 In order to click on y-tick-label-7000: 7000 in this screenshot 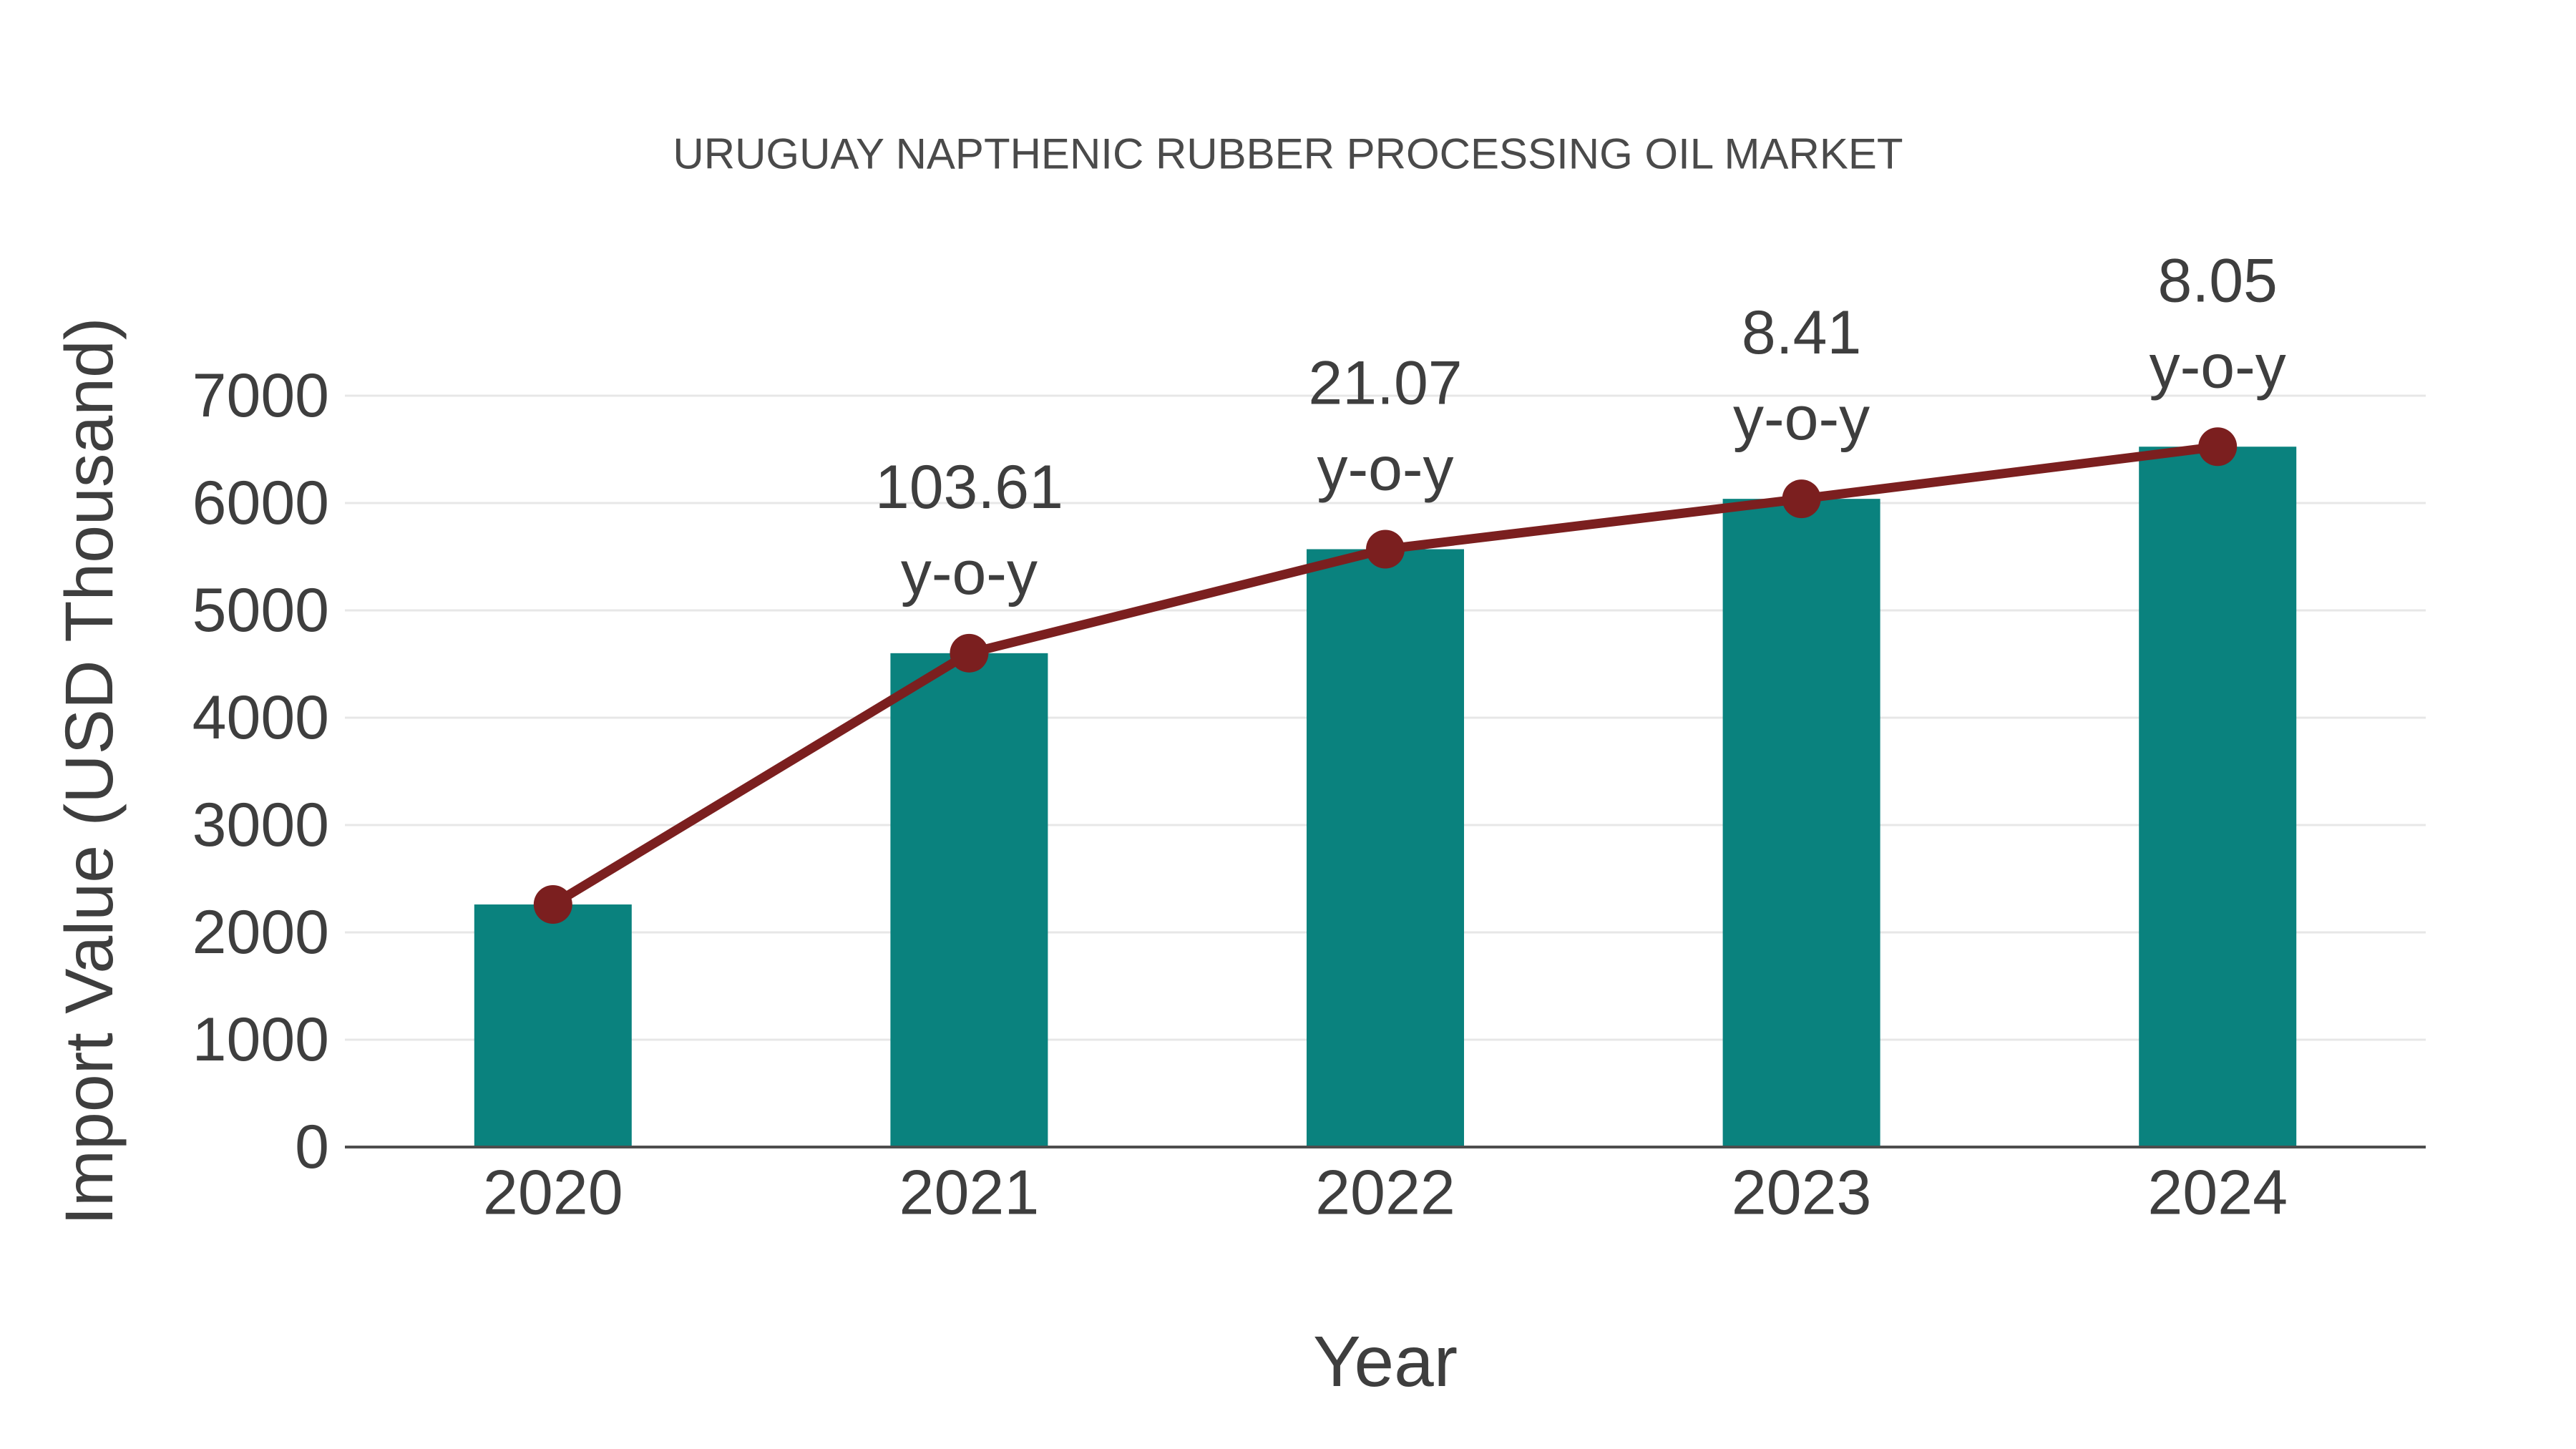, I will do `click(260, 395)`.